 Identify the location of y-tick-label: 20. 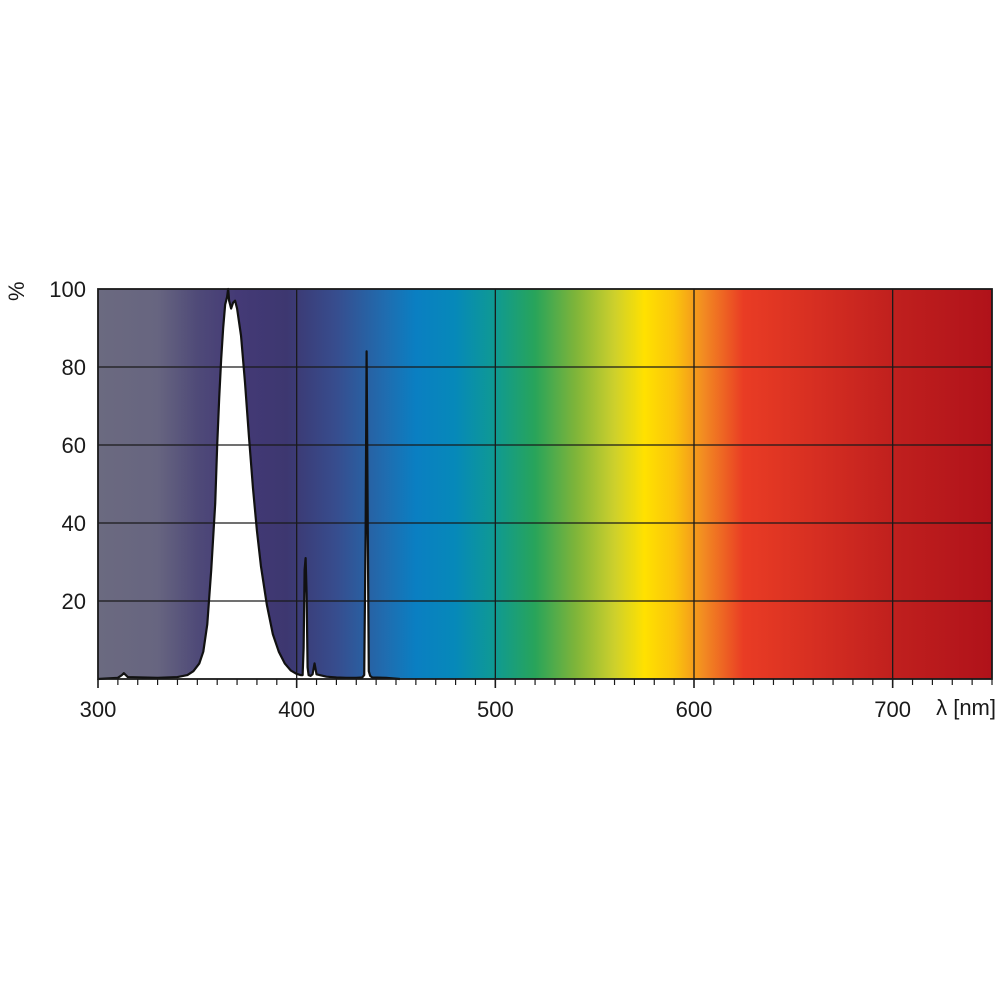
(74, 601).